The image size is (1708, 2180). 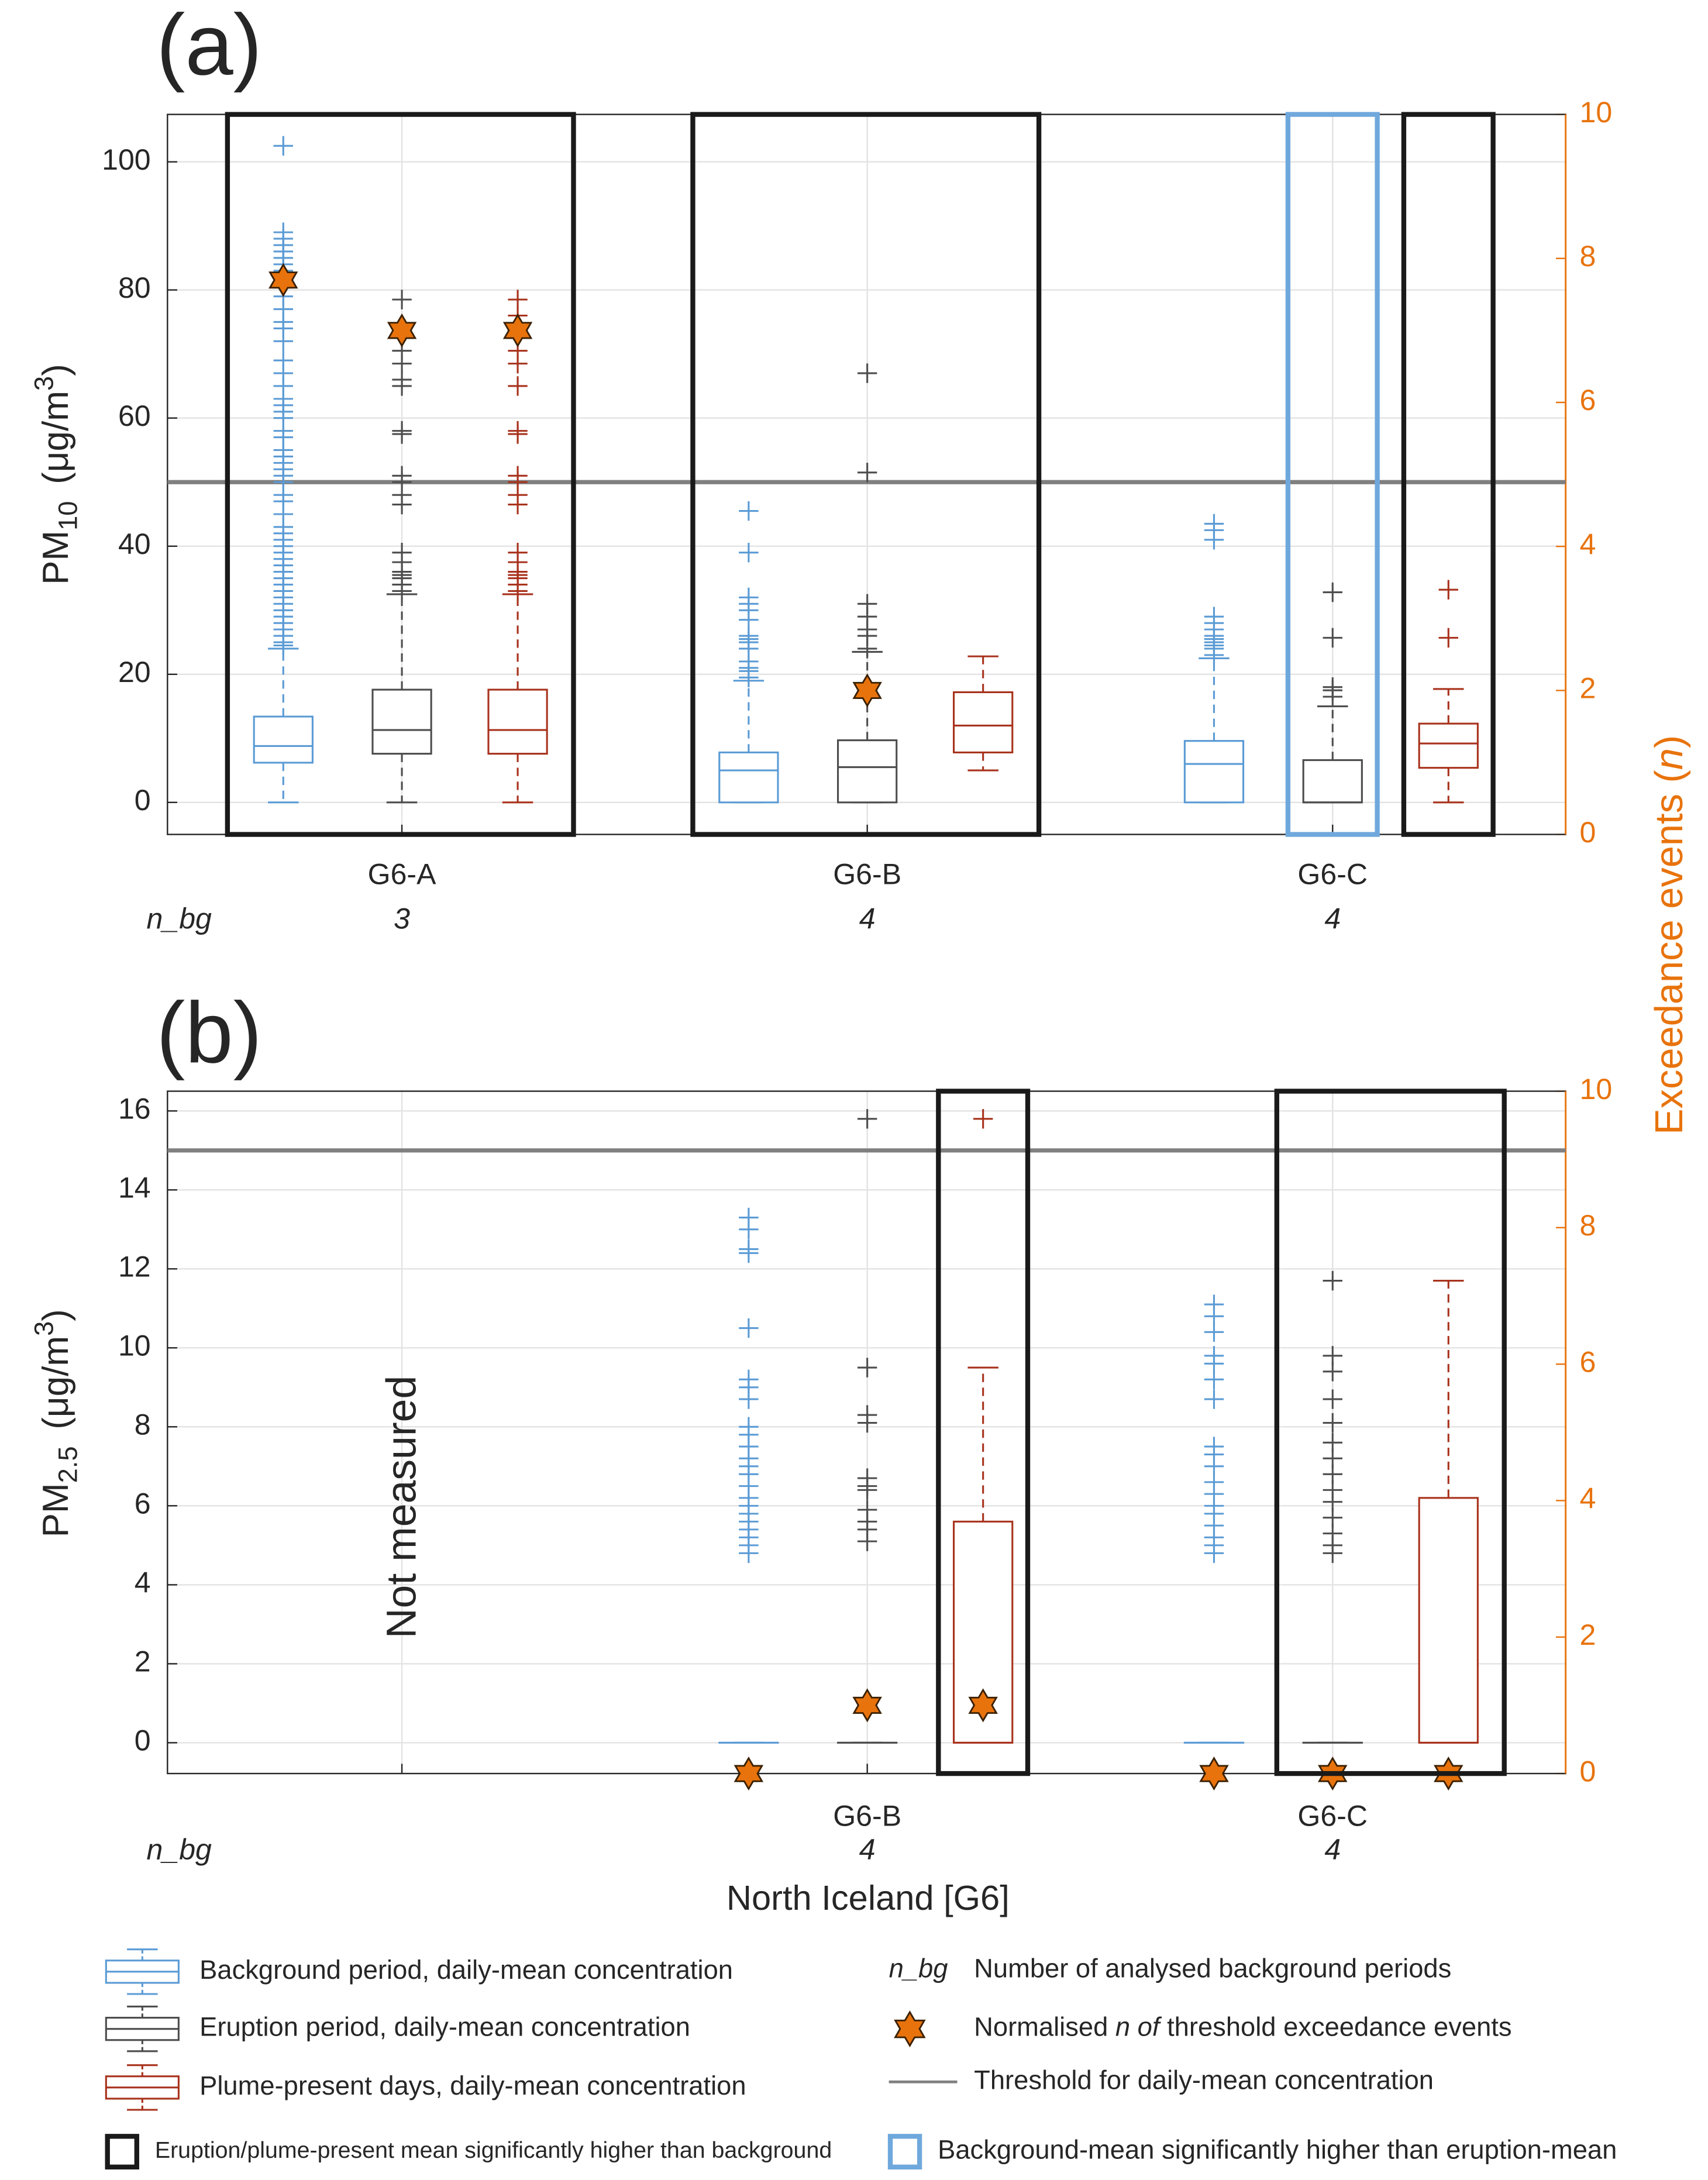 What do you see at coordinates (126, 160) in the screenshot?
I see `y-tick-label: 100` at bounding box center [126, 160].